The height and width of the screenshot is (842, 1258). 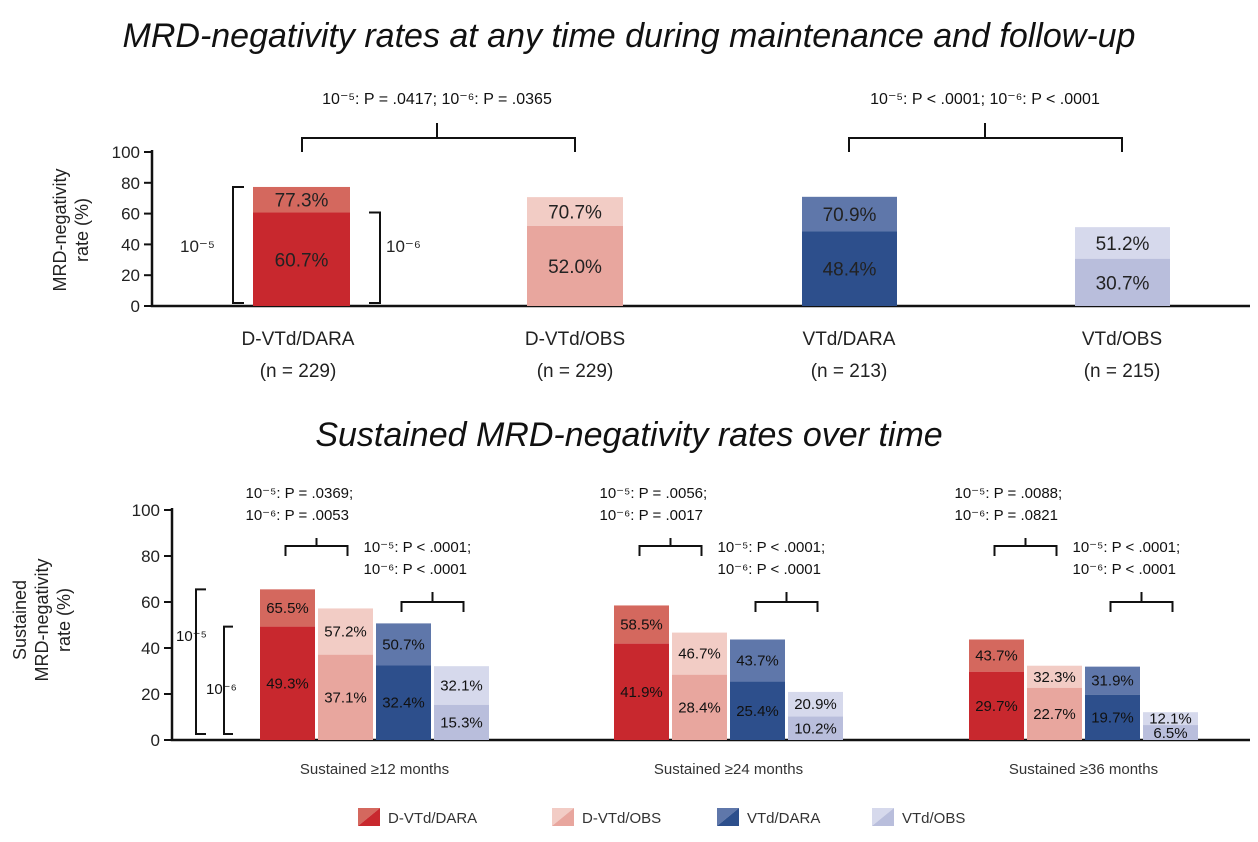 I want to click on chart2-y-tick-label: 60, so click(x=150, y=602).